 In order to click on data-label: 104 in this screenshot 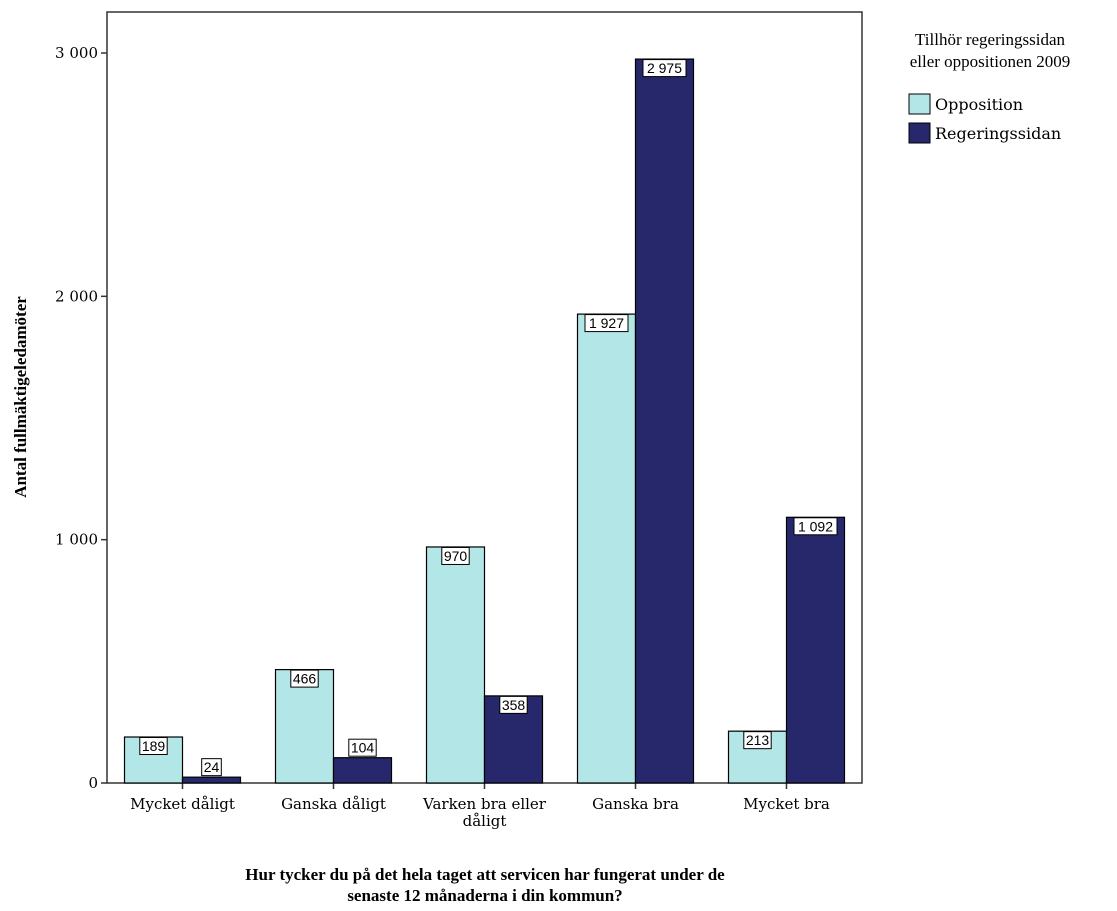, I will do `click(363, 748)`.